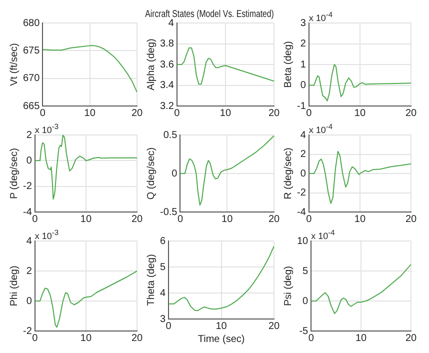 The image size is (429, 353). I want to click on y-axis-title: R (deg/sec), so click(288, 174).